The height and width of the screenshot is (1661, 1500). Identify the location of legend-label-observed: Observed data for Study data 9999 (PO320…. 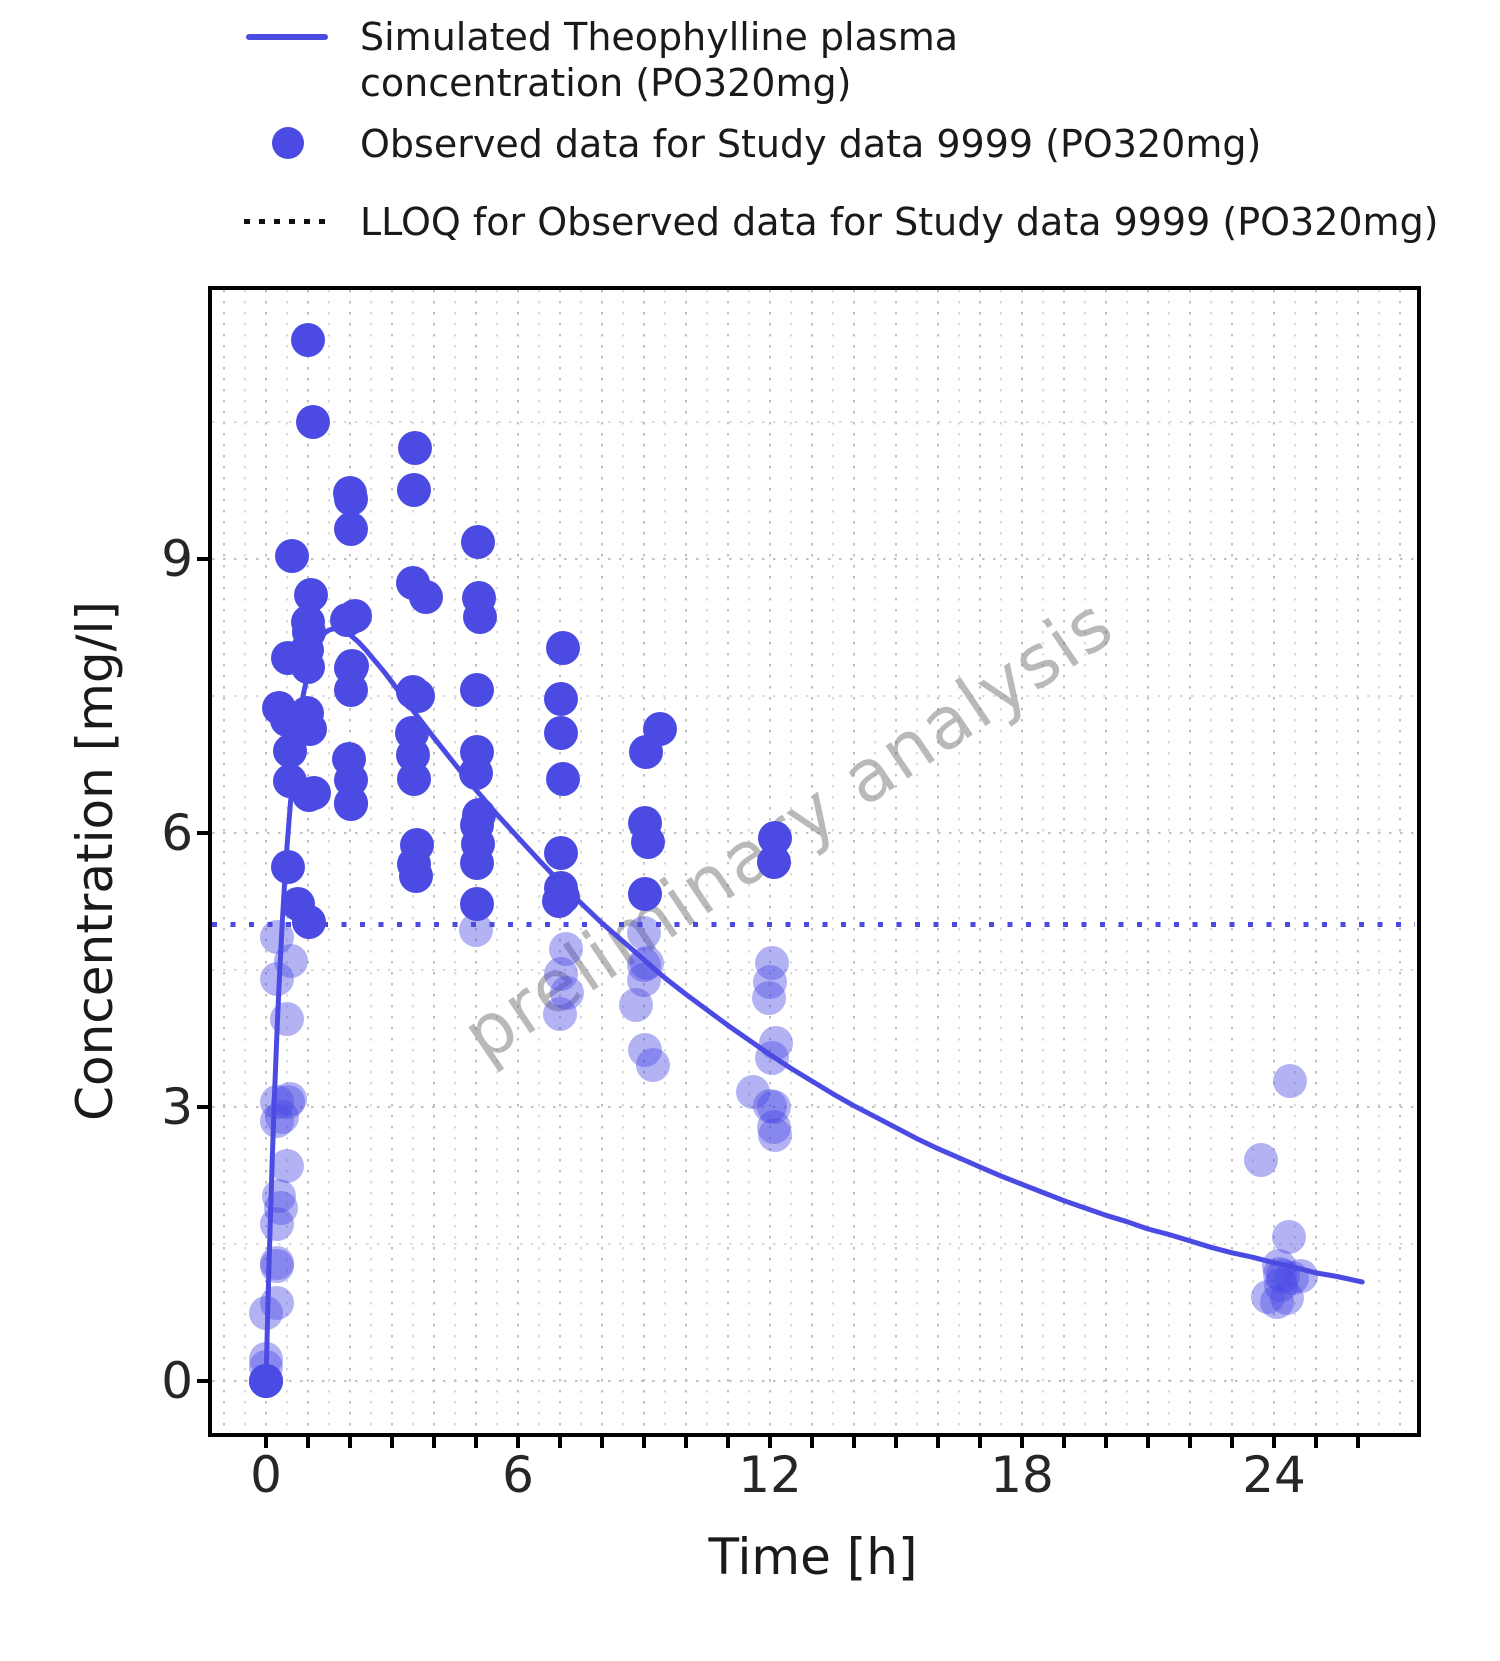
(811, 144).